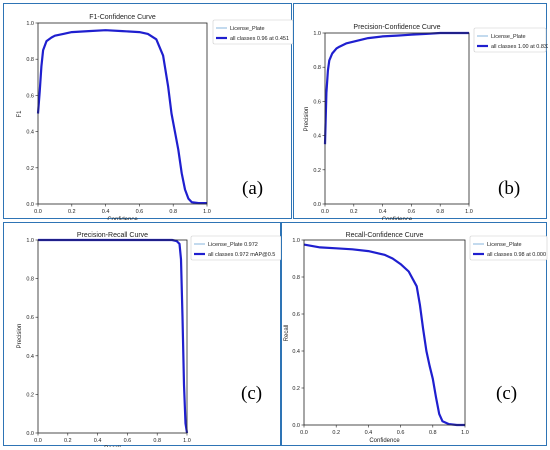 The image size is (550, 450). I want to click on y-axis-label: F1, so click(20, 114).